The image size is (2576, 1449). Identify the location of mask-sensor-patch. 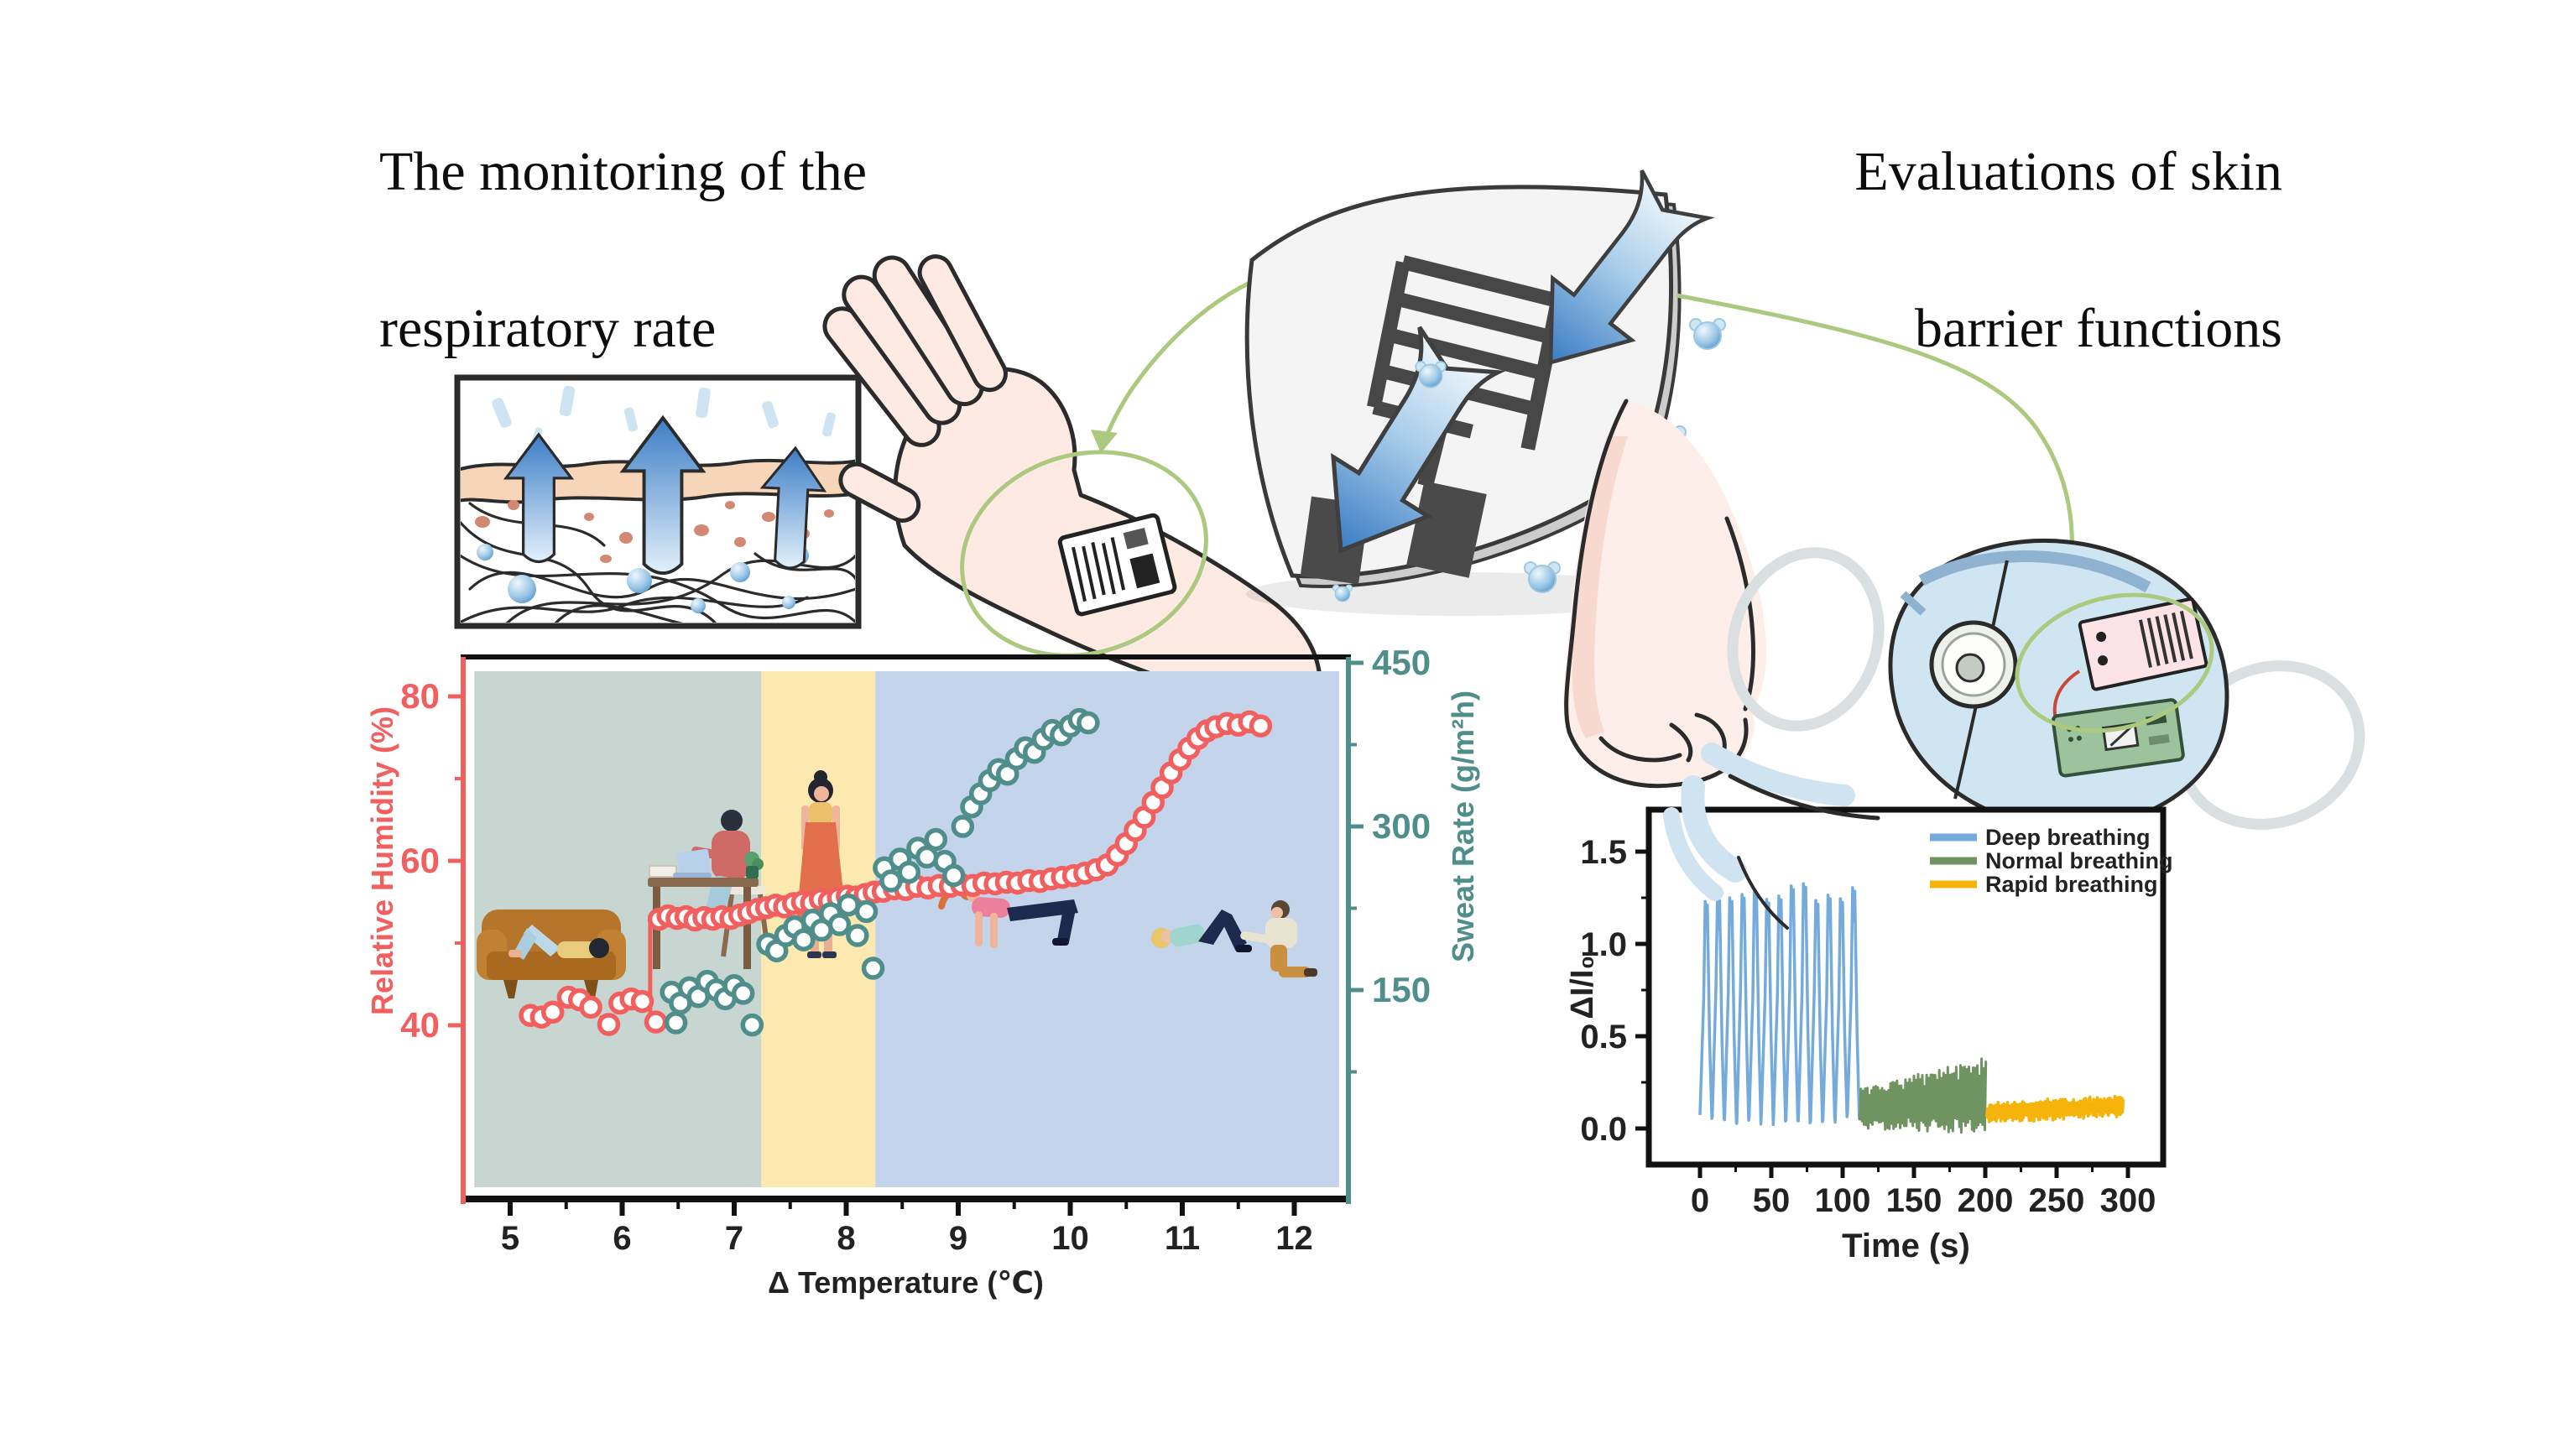
(2143, 644).